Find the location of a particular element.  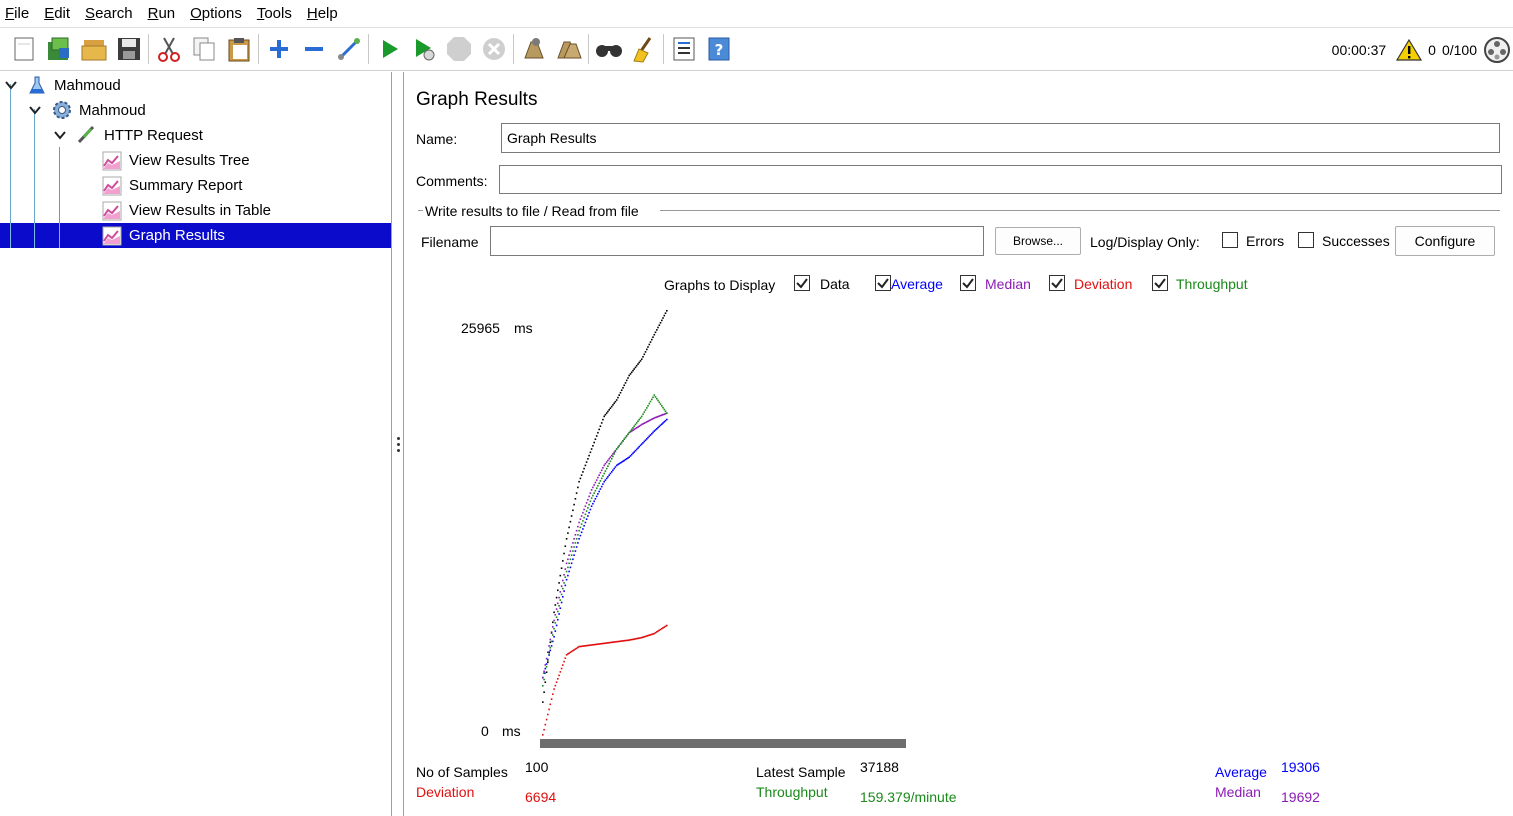

templates-icon is located at coordinates (59, 49).